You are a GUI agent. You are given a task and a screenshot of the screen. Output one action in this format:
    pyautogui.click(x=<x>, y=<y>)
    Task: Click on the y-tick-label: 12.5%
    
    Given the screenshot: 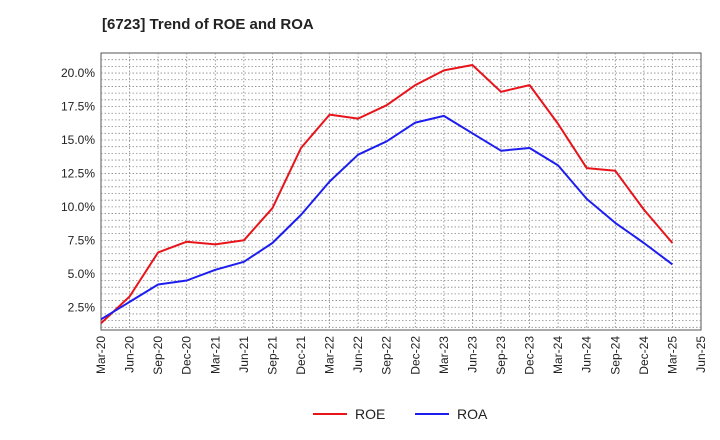 What is the action you would take?
    pyautogui.click(x=78, y=173)
    